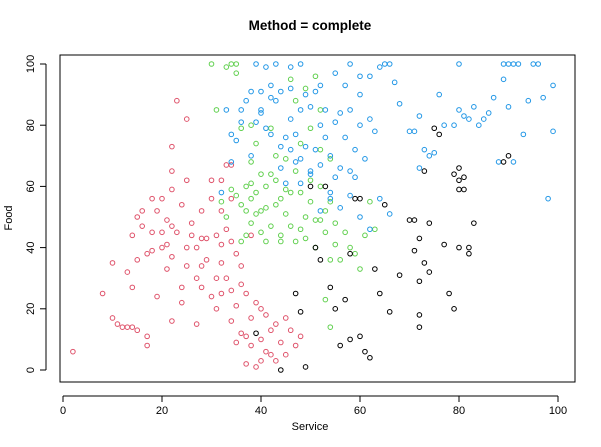  Describe the element at coordinates (162, 411) in the screenshot. I see `x-tick-label: 20` at that location.